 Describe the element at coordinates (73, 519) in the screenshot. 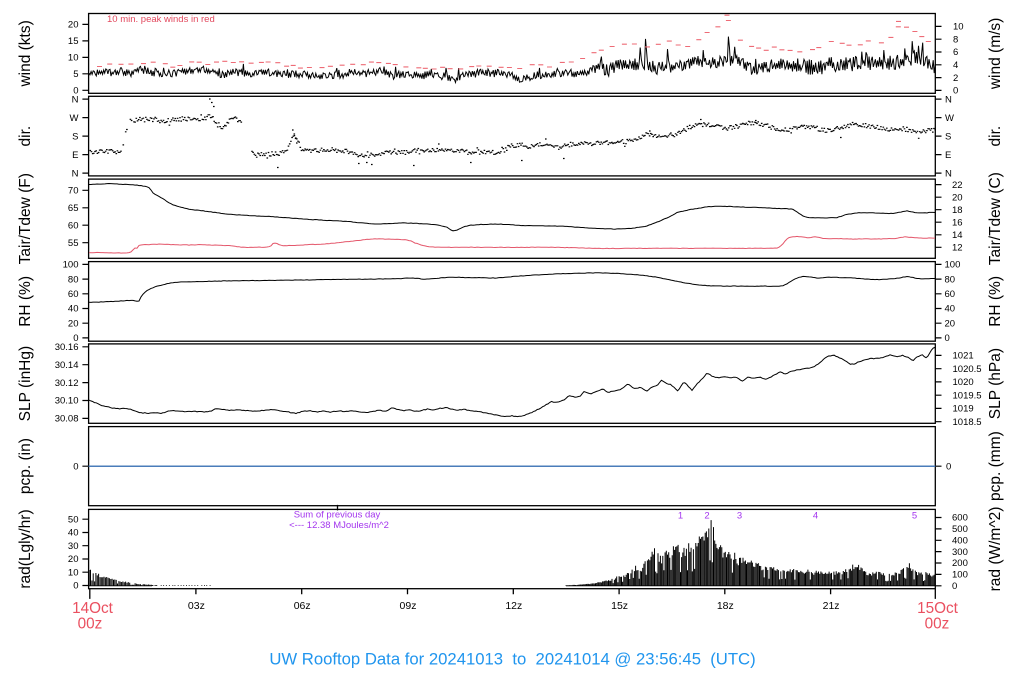

I see `svg-text: 50` at that location.